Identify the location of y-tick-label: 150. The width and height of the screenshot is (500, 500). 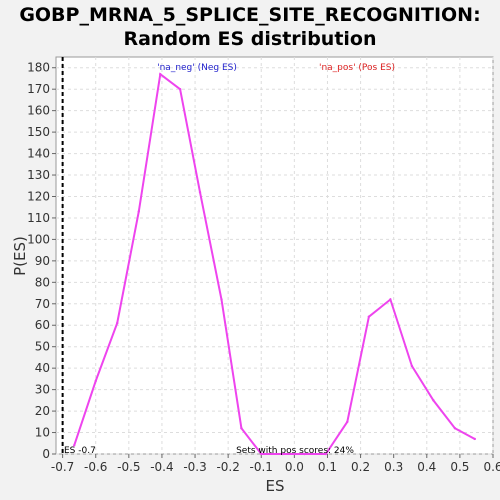
(38, 132).